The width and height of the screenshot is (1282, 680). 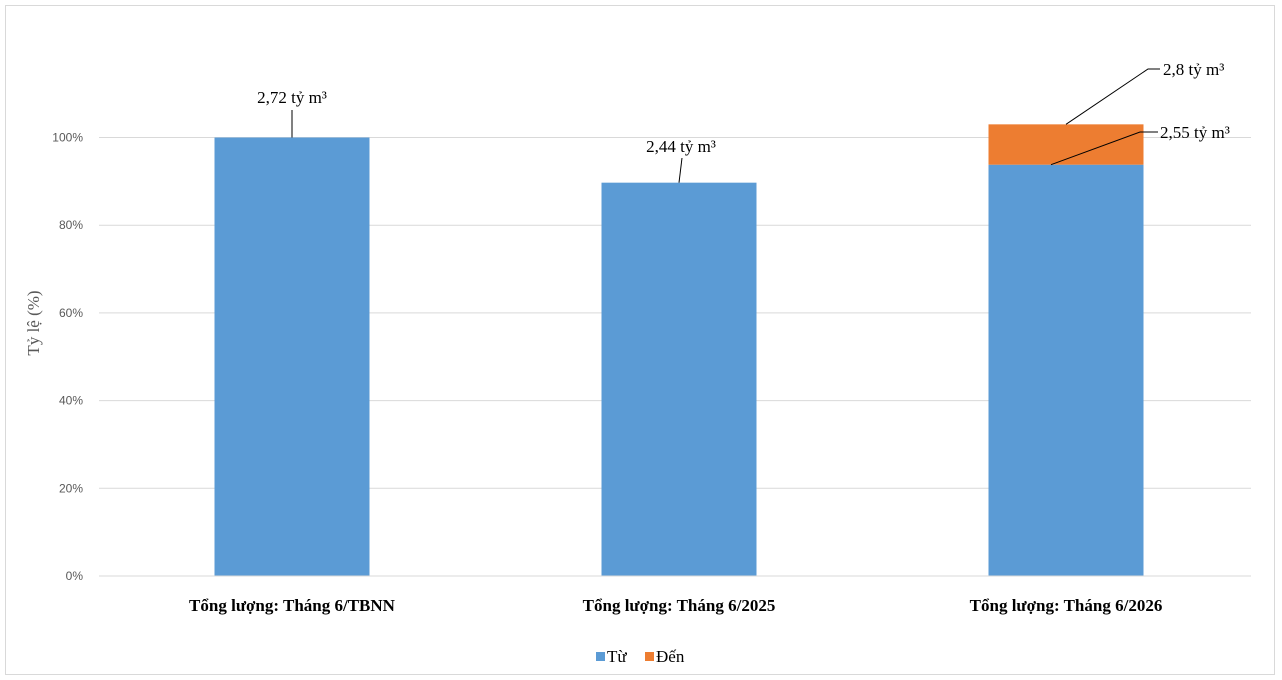 I want to click on data-label: 2,8 tỷ m³, so click(x=1193, y=69).